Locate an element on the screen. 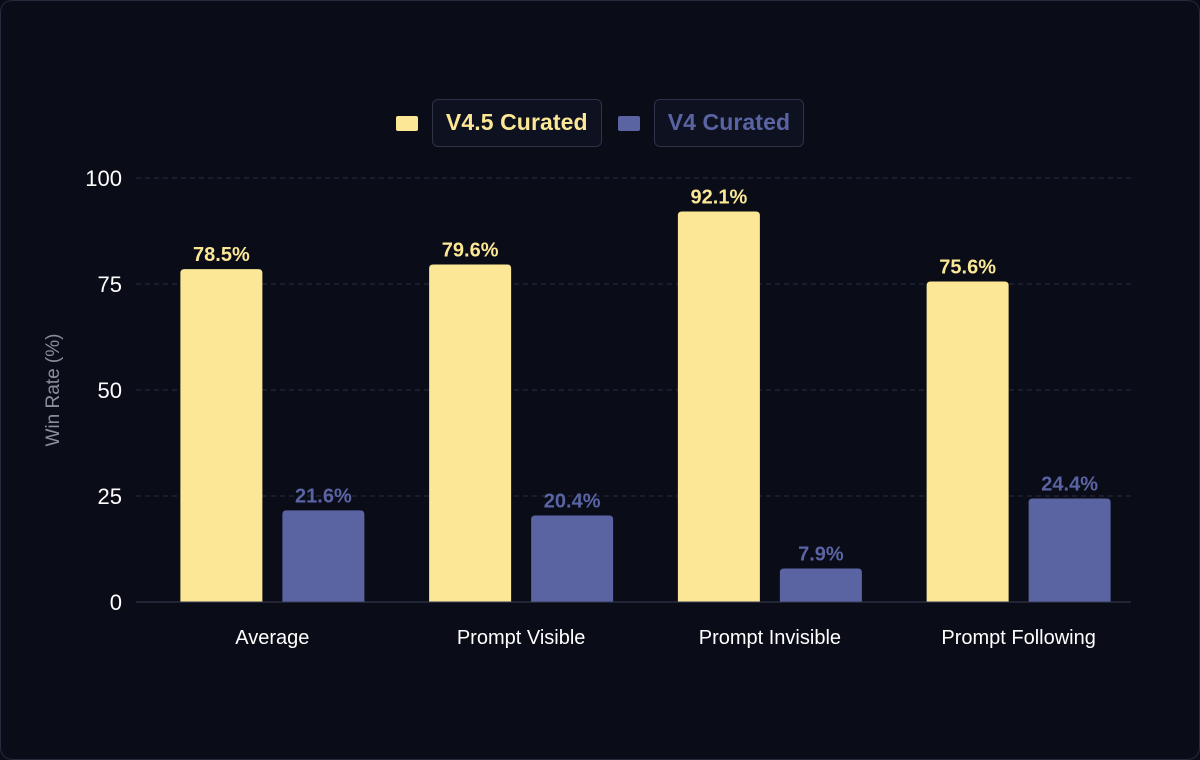  bar-prompt-following-v4 is located at coordinates (1069, 550).